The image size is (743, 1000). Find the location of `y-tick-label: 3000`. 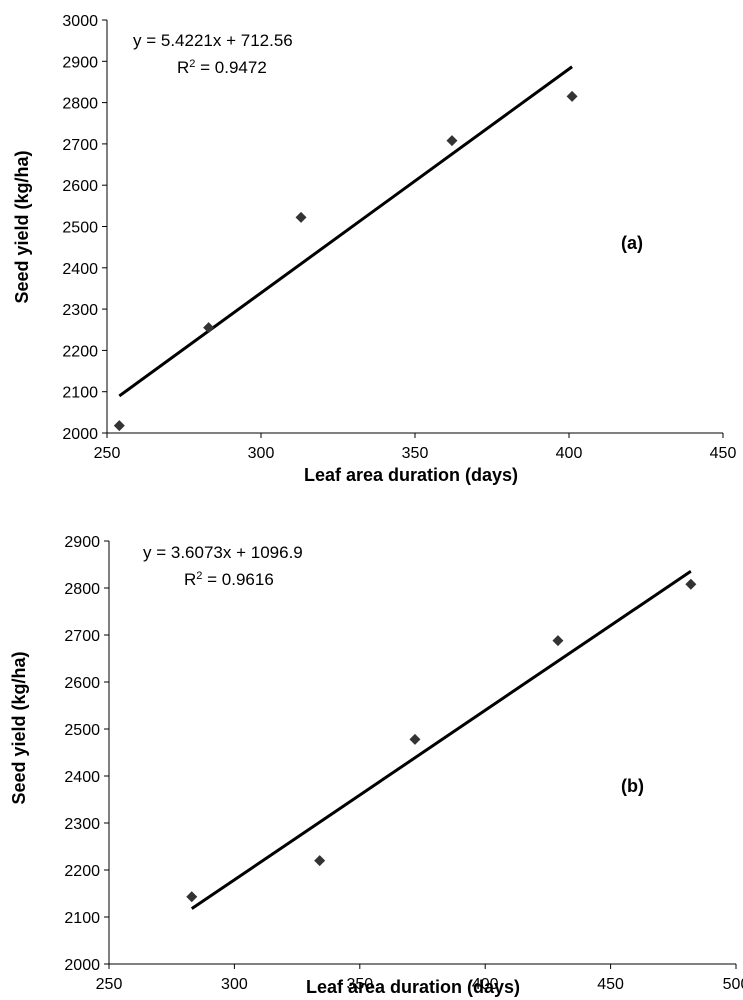

y-tick-label: 3000 is located at coordinates (80, 21).